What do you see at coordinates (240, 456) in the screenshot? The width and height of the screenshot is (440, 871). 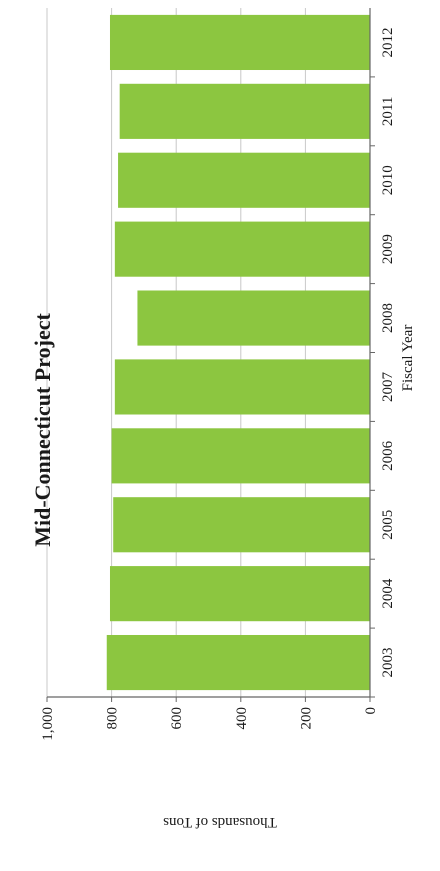 I see `bar-2006` at bounding box center [240, 456].